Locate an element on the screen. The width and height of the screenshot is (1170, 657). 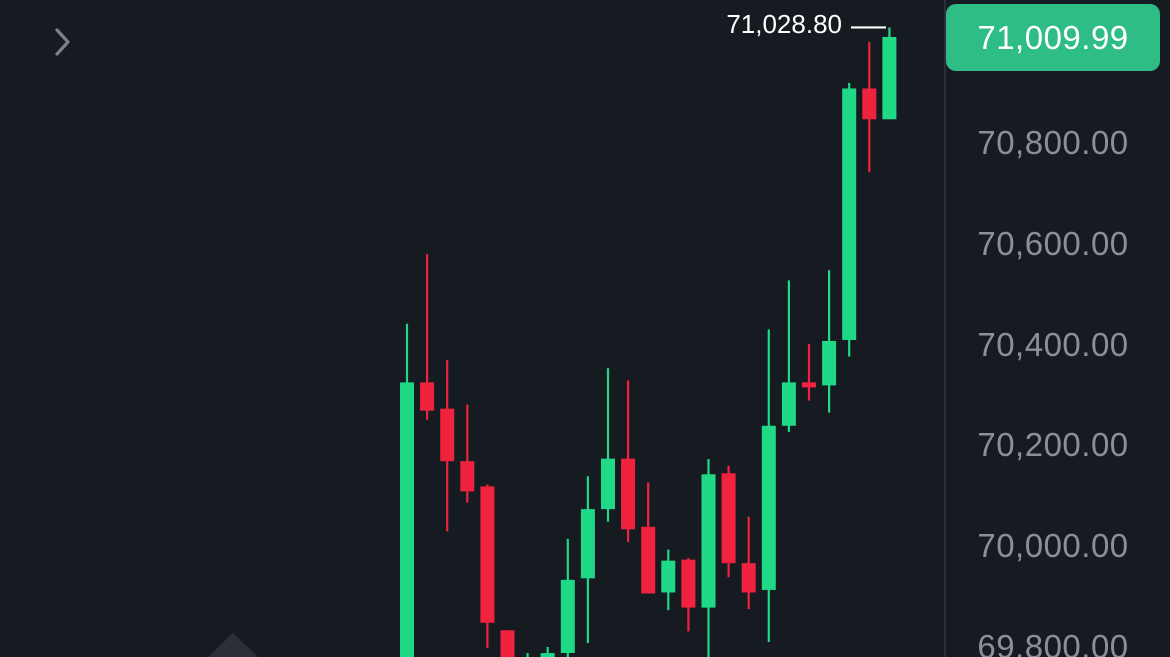
overlay-tab-indicator is located at coordinates (233, 645).